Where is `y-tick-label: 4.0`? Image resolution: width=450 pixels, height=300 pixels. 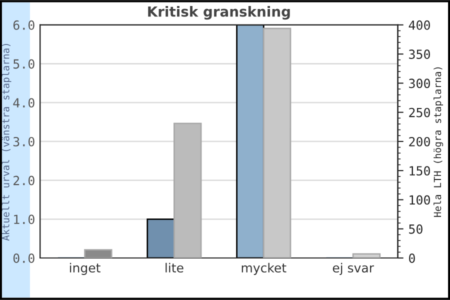 y-tick-label: 4.0 is located at coordinates (23, 103).